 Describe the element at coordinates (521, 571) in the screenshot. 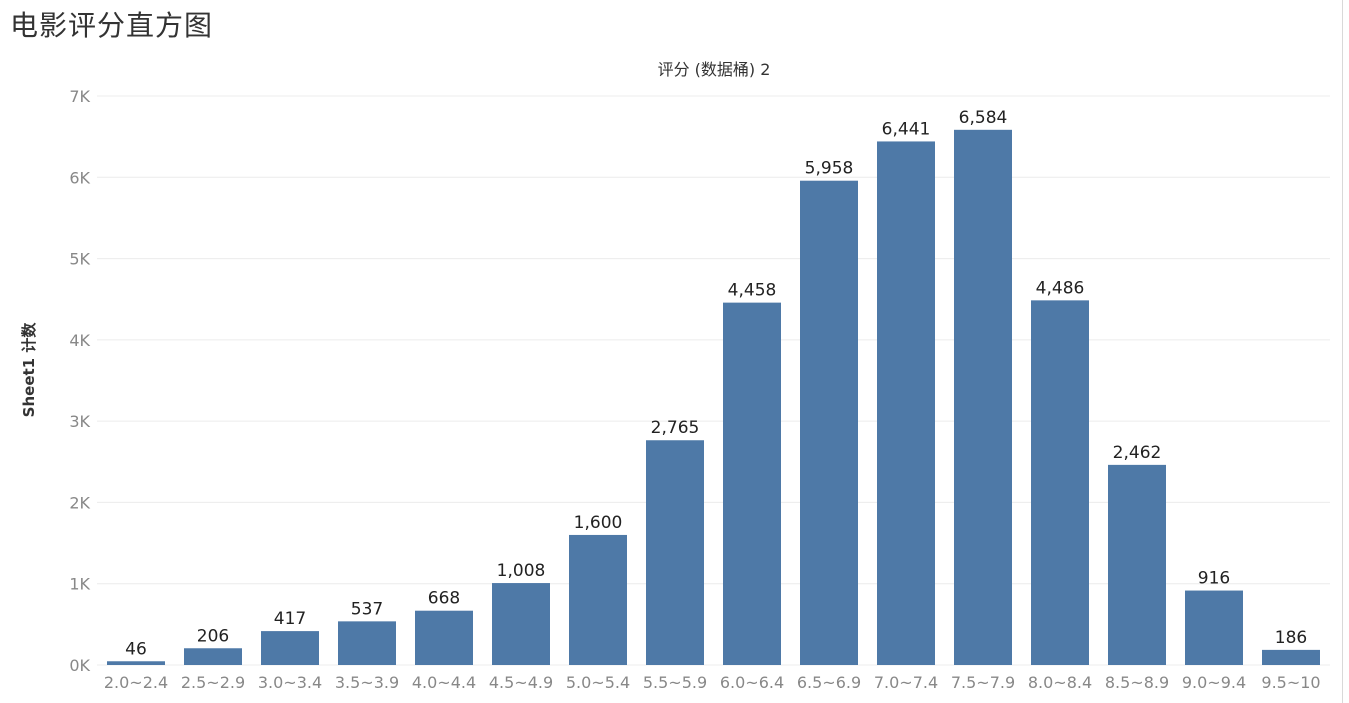

I see `bar-value-label: 1,008` at that location.